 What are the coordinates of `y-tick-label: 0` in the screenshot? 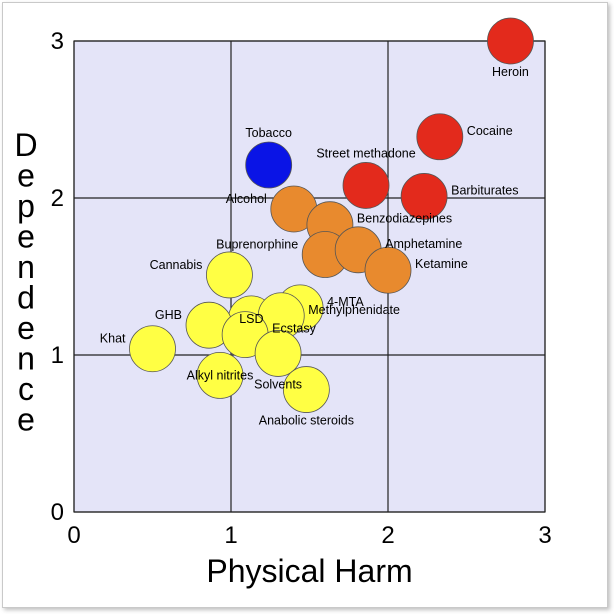 It's located at (57, 512).